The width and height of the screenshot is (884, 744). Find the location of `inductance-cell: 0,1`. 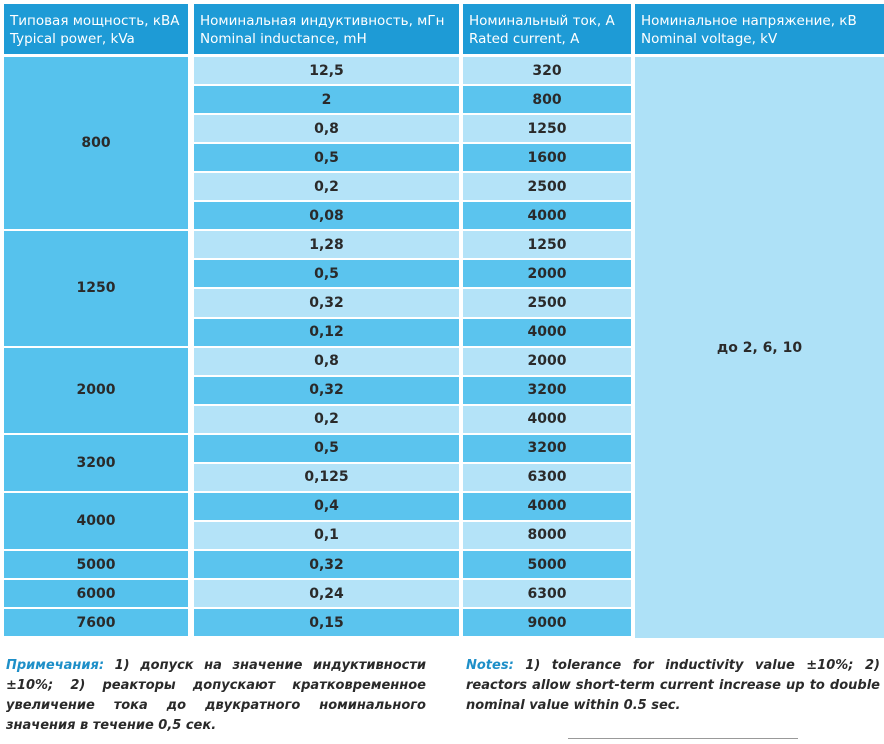

inductance-cell: 0,1 is located at coordinates (326, 535).